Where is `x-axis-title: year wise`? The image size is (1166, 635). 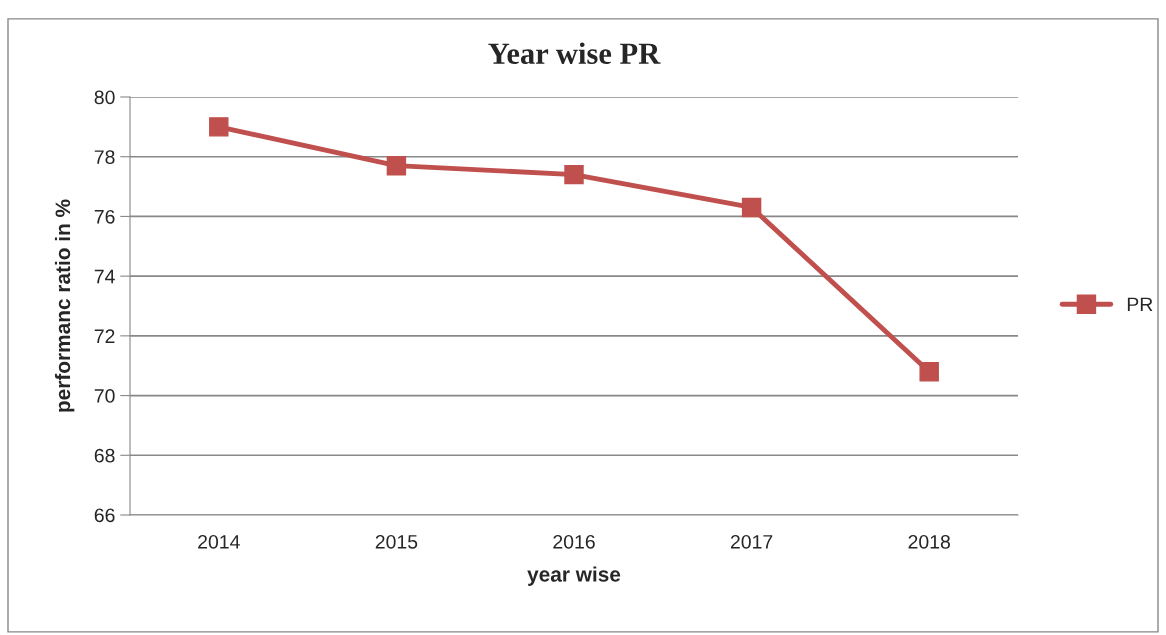 x-axis-title: year wise is located at coordinates (574, 576).